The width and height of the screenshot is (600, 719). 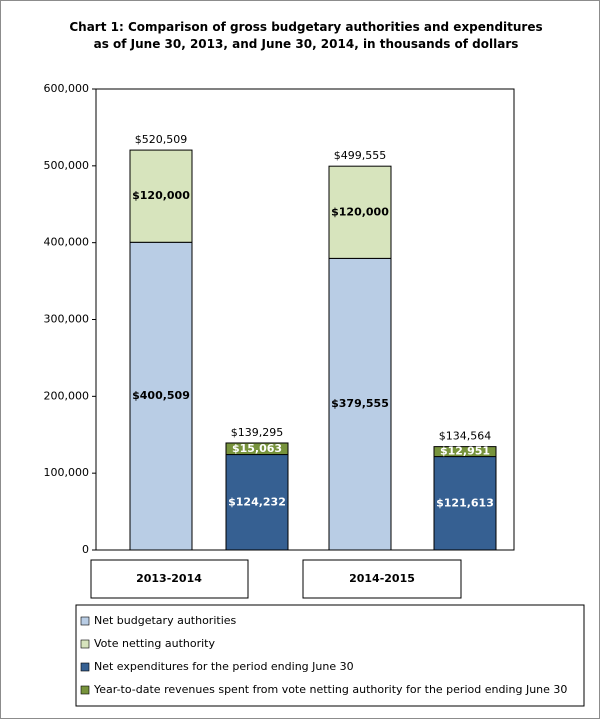 What do you see at coordinates (330, 655) in the screenshot?
I see `legend-box` at bounding box center [330, 655].